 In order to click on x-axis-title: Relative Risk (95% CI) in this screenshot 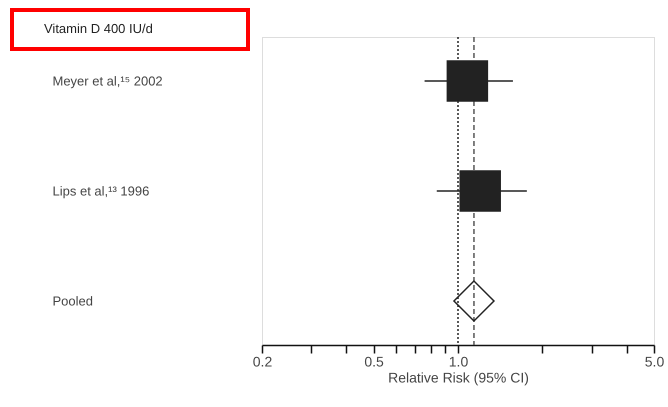, I will do `click(458, 378)`.